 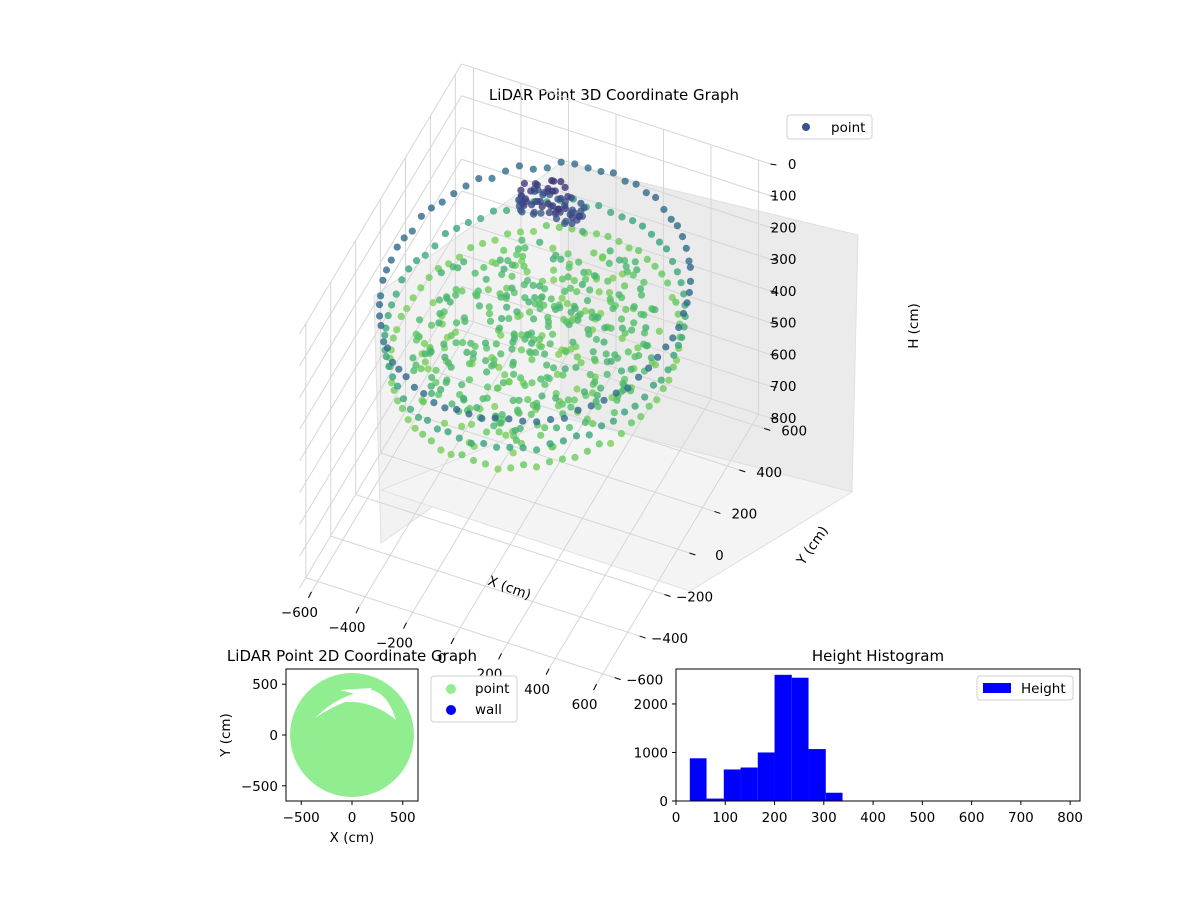 What do you see at coordinates (1070, 818) in the screenshot?
I see `x-tick-label-histogram: 800` at bounding box center [1070, 818].